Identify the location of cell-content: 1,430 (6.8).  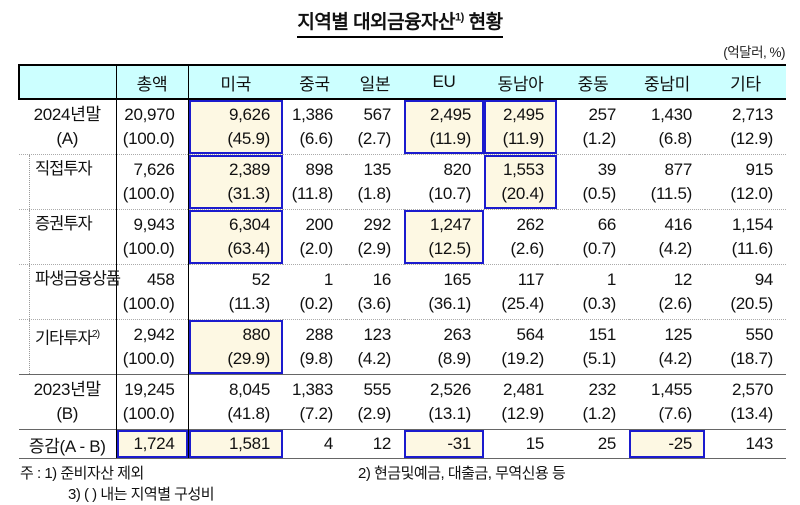
(667, 127).